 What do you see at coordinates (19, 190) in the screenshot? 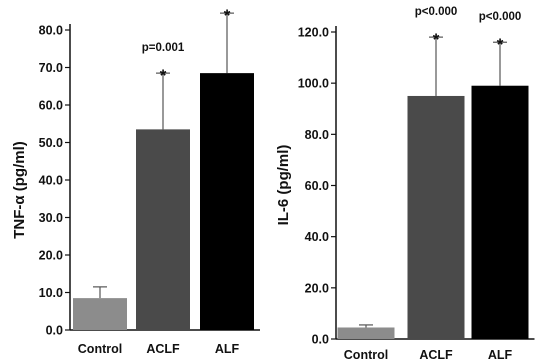
I see `tnf-y-axis-label: TNF-α (pg/ml)` at bounding box center [19, 190].